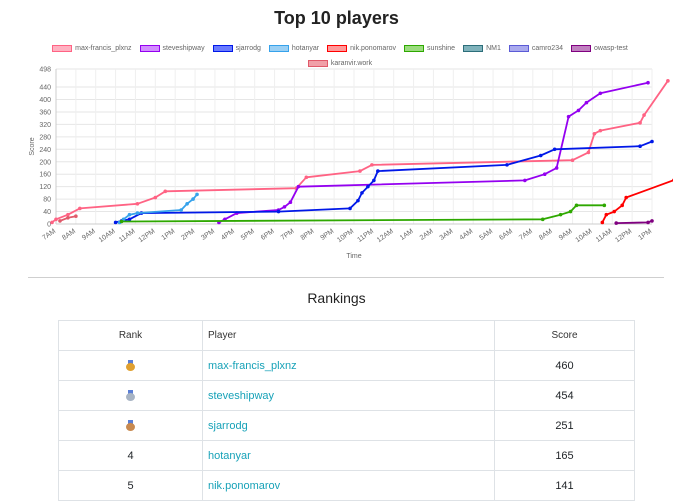 This screenshot has width=673, height=501. Describe the element at coordinates (363, 213) in the screenshot. I see `series-line` at that location.